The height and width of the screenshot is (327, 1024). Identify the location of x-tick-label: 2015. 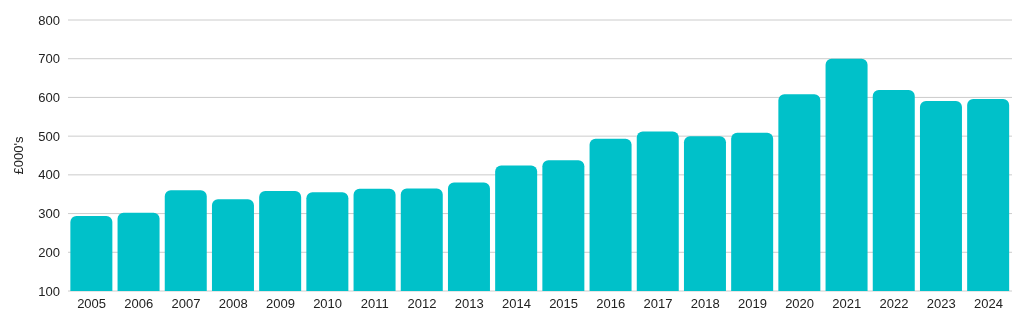
(564, 304).